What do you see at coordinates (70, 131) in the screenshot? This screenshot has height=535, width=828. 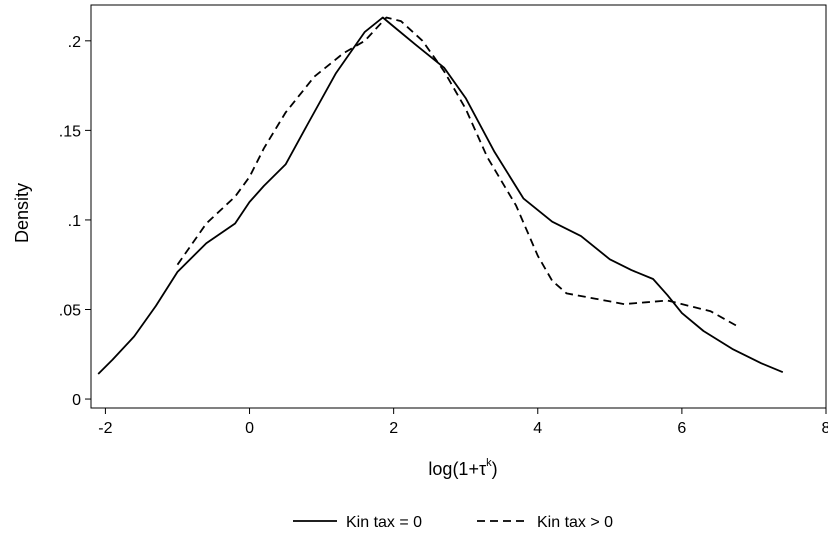 I see `y-tick-label: .15` at bounding box center [70, 131].